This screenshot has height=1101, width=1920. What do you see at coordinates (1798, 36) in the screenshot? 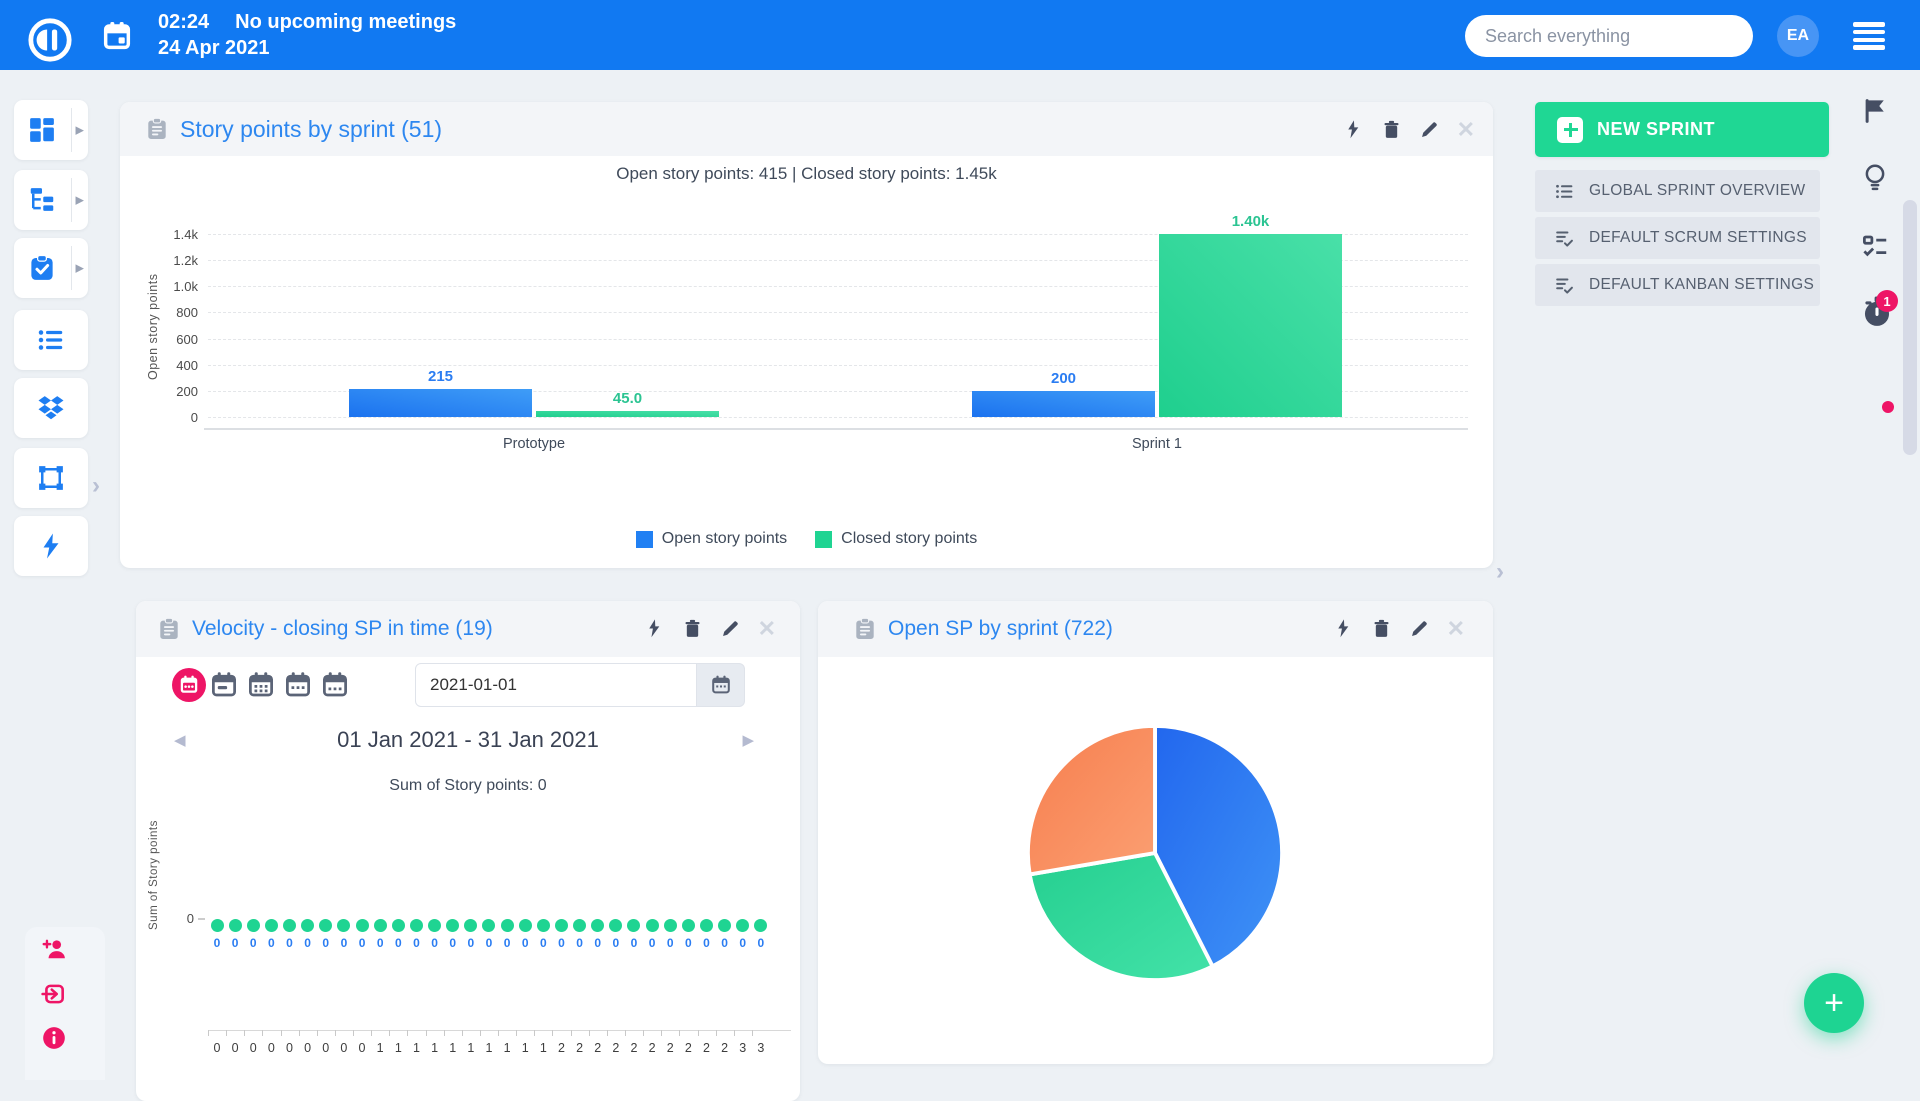
I see `avatar: EA` at bounding box center [1798, 36].